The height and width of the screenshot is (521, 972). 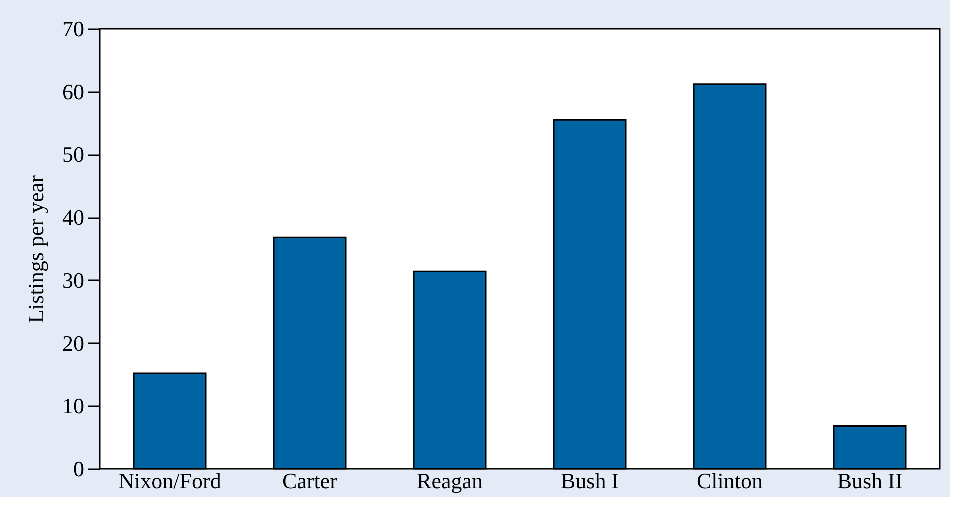 What do you see at coordinates (590, 481) in the screenshot?
I see `x-tick-label: Bush I` at bounding box center [590, 481].